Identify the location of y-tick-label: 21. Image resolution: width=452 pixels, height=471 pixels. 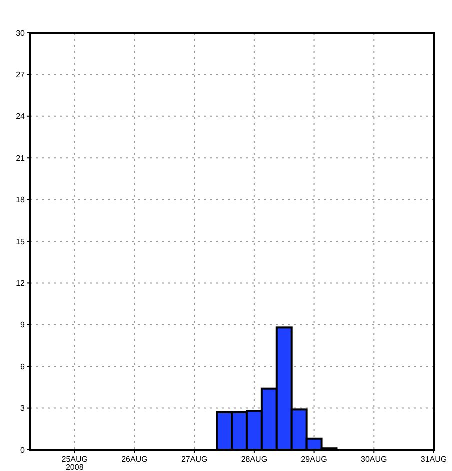
(21, 158).